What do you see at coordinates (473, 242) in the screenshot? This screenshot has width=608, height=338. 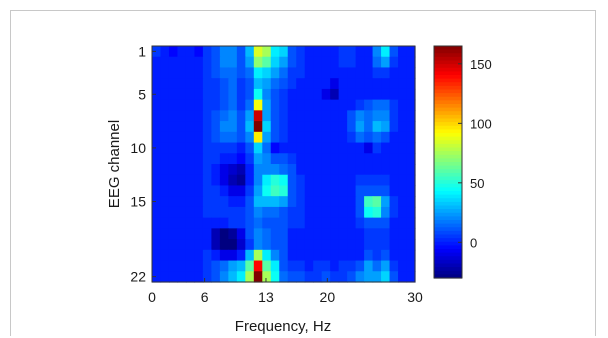 I see `colorbar-tick-label: 0` at bounding box center [473, 242].